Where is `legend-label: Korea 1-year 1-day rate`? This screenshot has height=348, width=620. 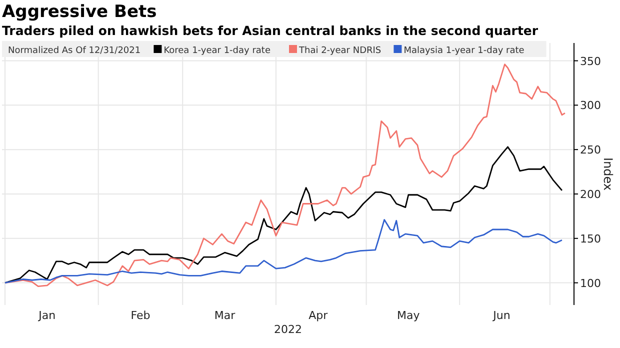 legend-label: Korea 1-year 1-day rate is located at coordinates (217, 51).